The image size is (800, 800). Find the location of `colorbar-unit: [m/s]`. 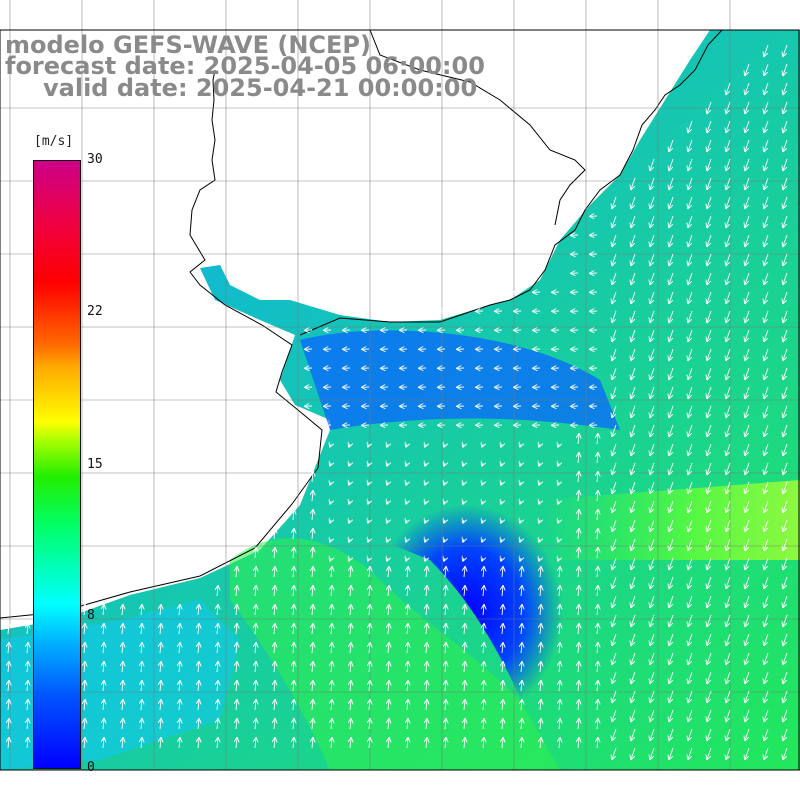

colorbar-unit: [m/s] is located at coordinates (54, 141).